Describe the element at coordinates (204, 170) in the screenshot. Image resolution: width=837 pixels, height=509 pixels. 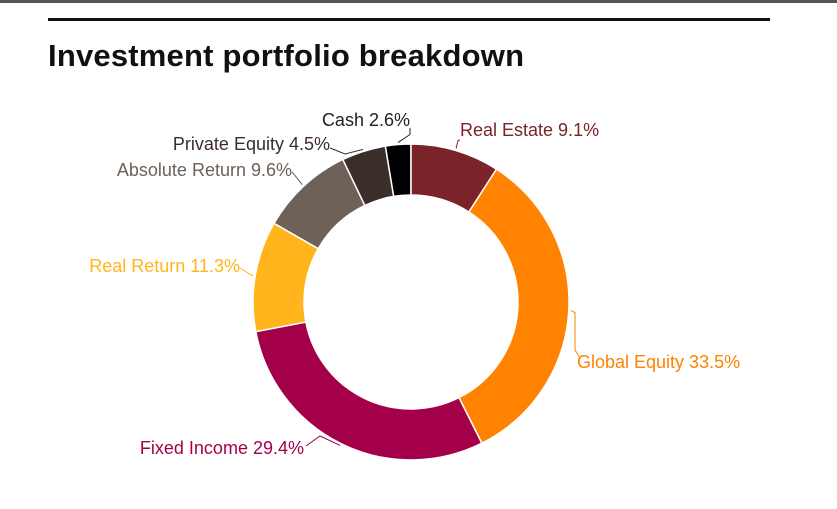
I see `label-absolute-return: Absolute Return 9.6%` at that location.